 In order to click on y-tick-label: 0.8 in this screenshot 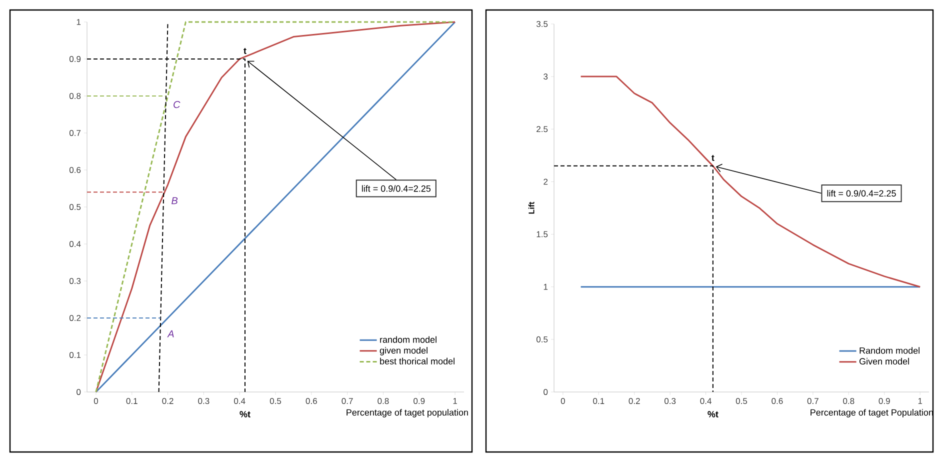, I will do `click(75, 95)`.